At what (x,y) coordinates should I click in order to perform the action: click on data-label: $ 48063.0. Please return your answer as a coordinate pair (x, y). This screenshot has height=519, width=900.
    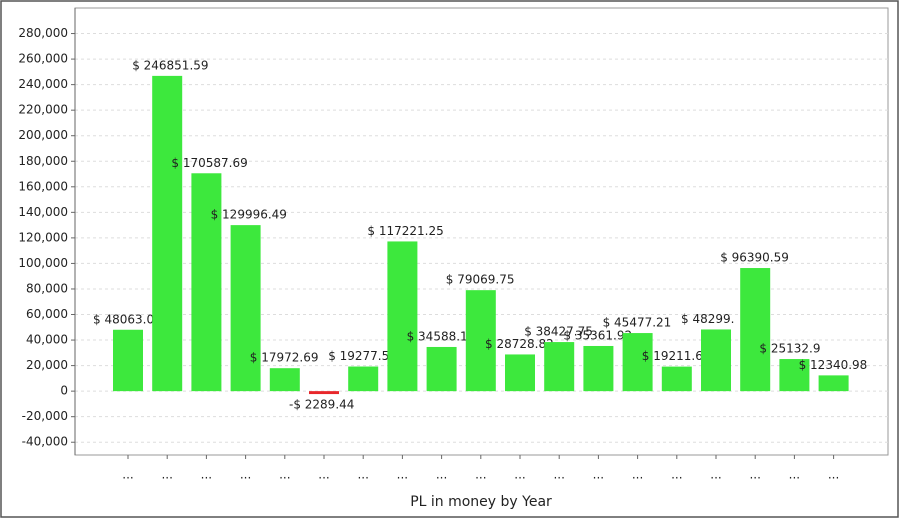
    Looking at the image, I should click on (123, 319).